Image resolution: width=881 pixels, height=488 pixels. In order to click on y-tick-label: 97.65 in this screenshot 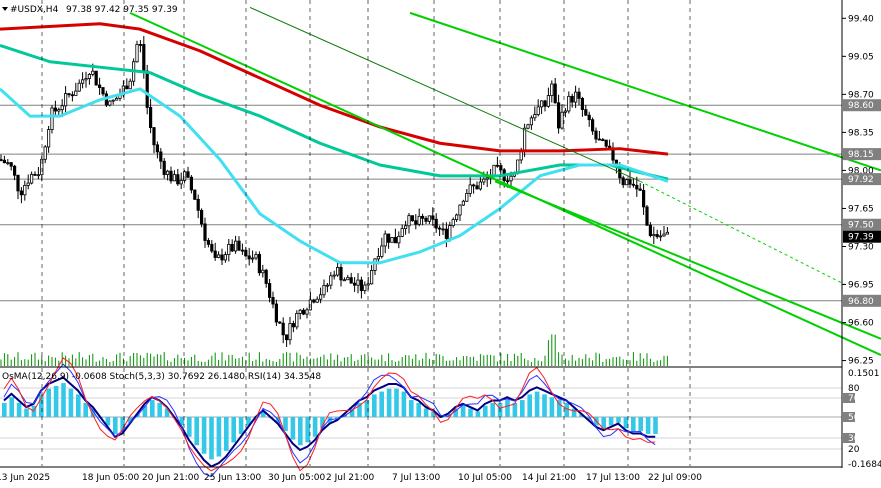, I will do `click(861, 209)`.